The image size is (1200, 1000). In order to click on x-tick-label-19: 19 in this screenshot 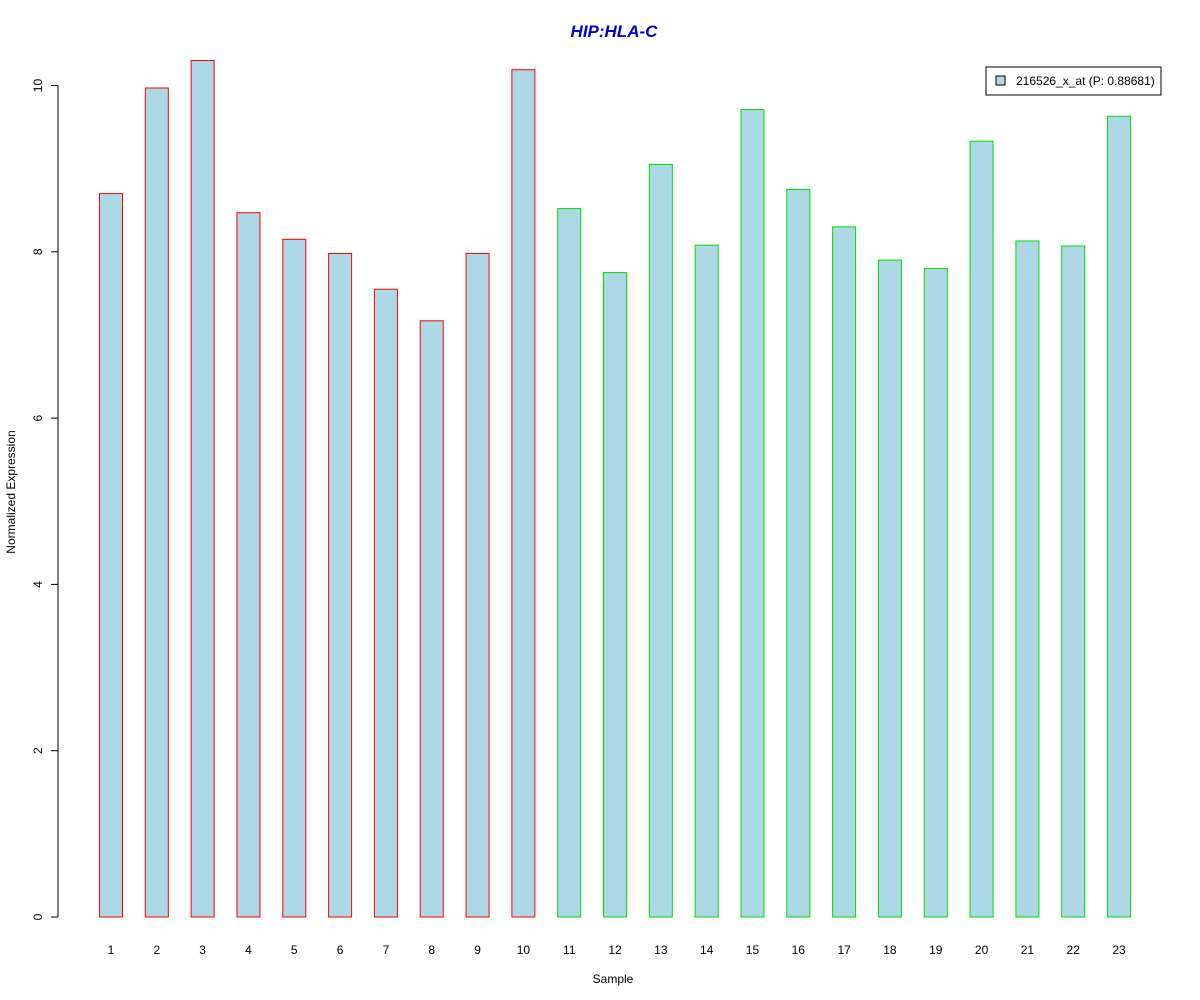, I will do `click(936, 950)`.